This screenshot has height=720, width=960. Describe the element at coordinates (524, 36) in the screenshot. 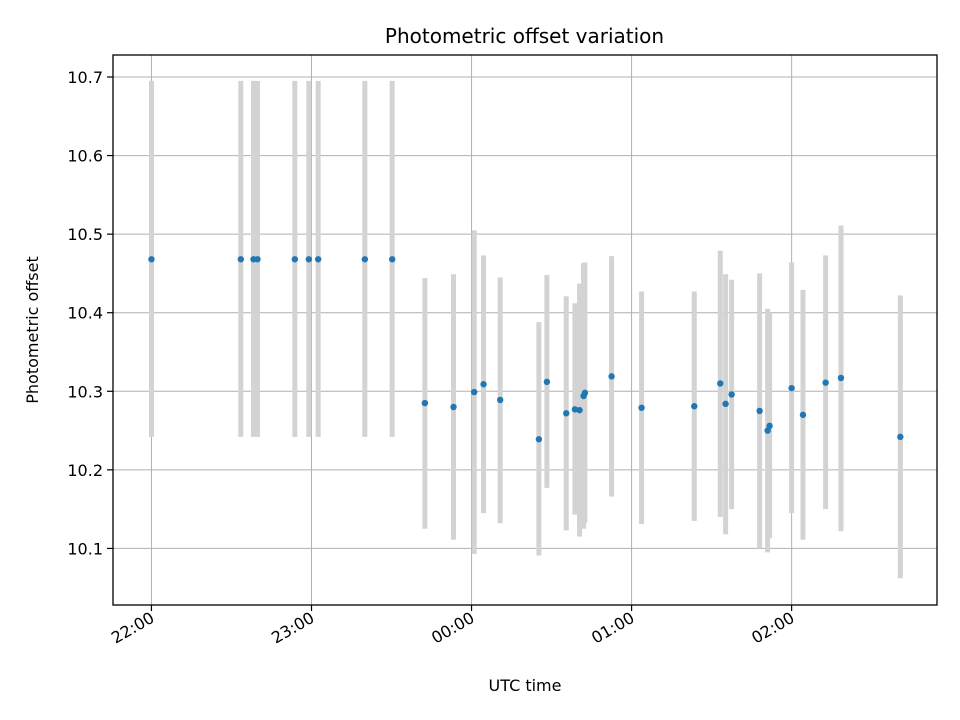

I see `chart-title: Photometric offset variation` at that location.